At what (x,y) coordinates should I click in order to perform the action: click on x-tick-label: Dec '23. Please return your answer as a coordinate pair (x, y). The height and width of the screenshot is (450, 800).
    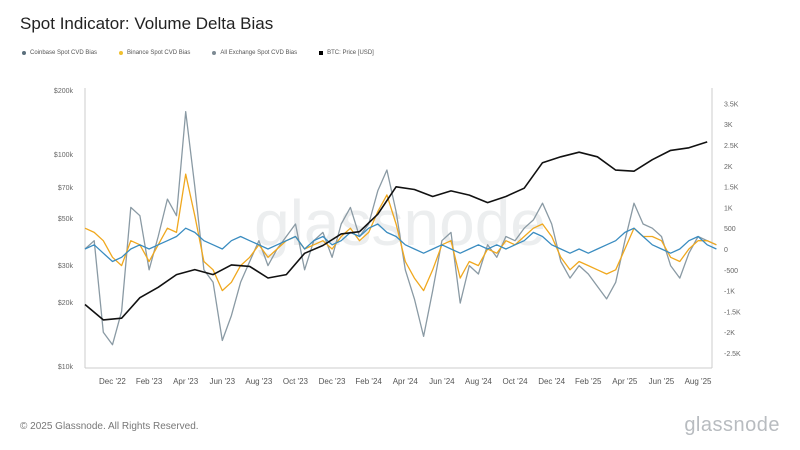
    Looking at the image, I should click on (332, 381).